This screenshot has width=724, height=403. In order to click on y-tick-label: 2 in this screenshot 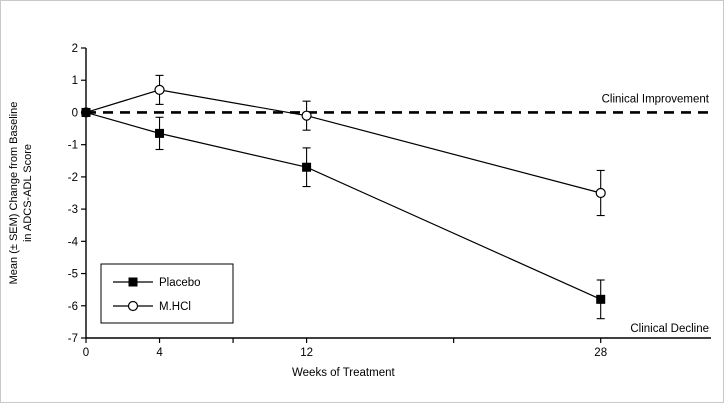, I will do `click(75, 49)`.